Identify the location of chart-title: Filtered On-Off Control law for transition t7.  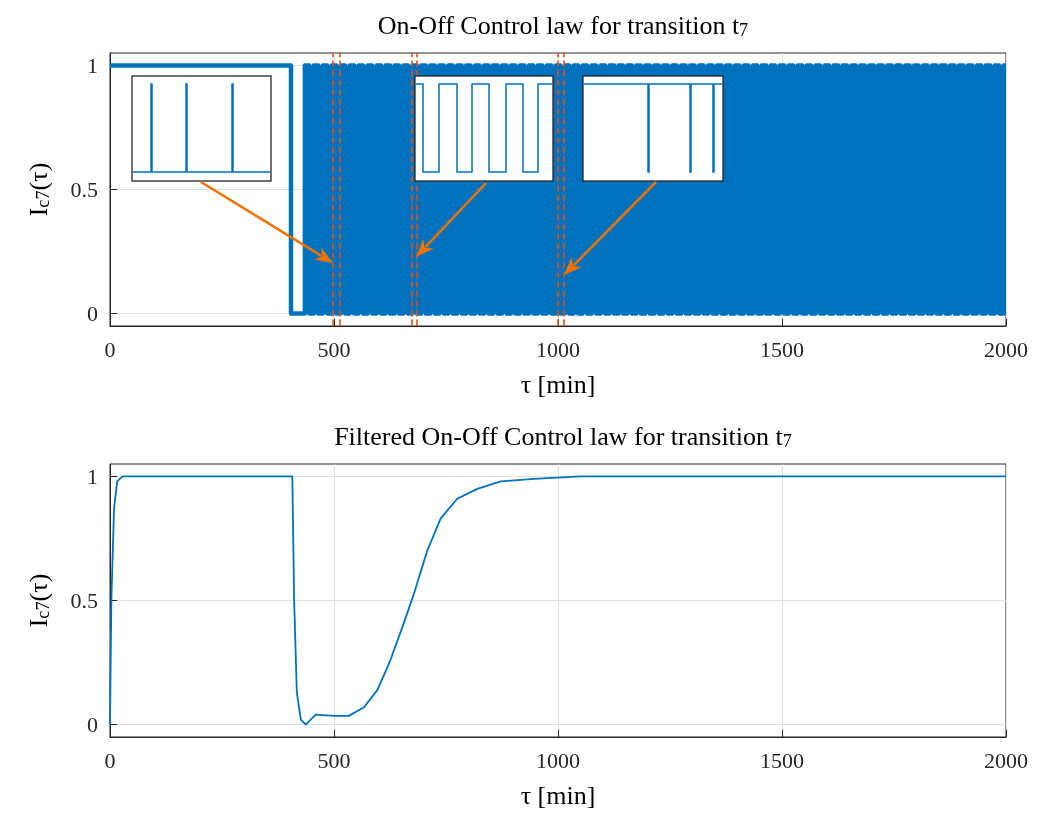
(563, 437).